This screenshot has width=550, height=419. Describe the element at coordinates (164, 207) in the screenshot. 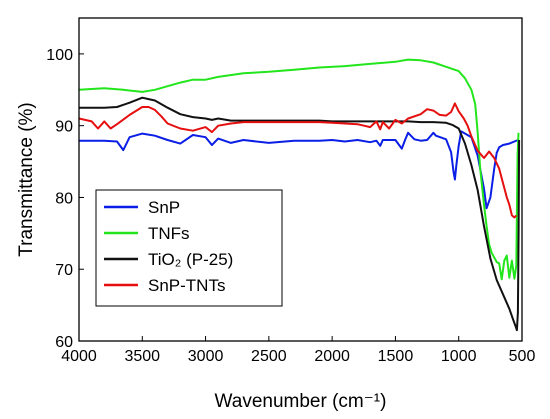

I see `legend-label-snp: SnP` at that location.